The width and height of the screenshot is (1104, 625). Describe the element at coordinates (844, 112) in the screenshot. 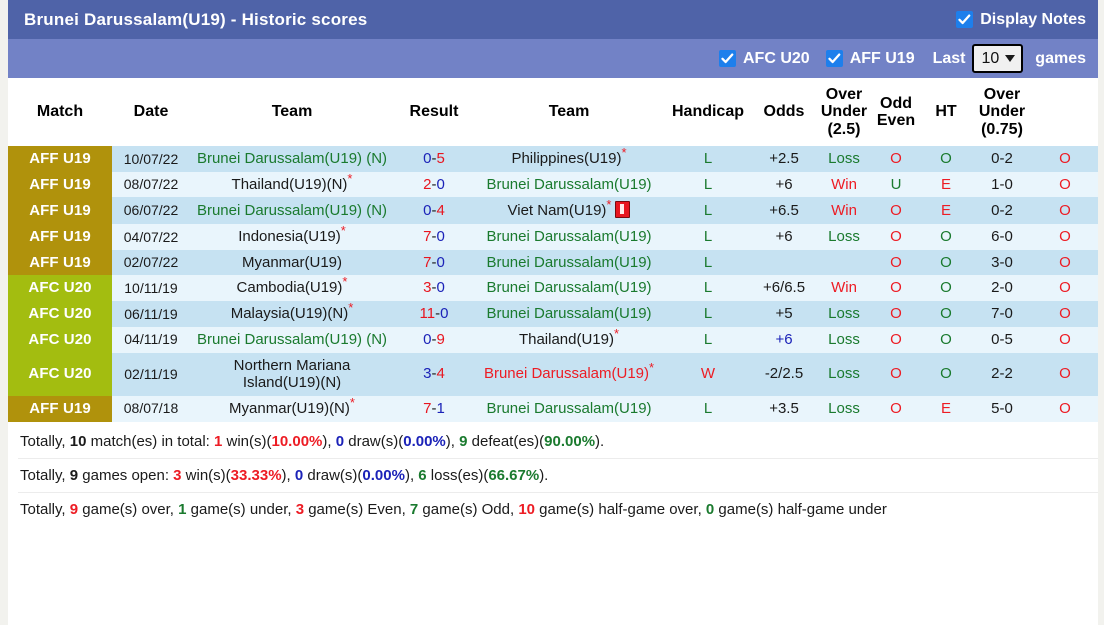

I see `col-over-under-25: Over Under (2.5)` at that location.